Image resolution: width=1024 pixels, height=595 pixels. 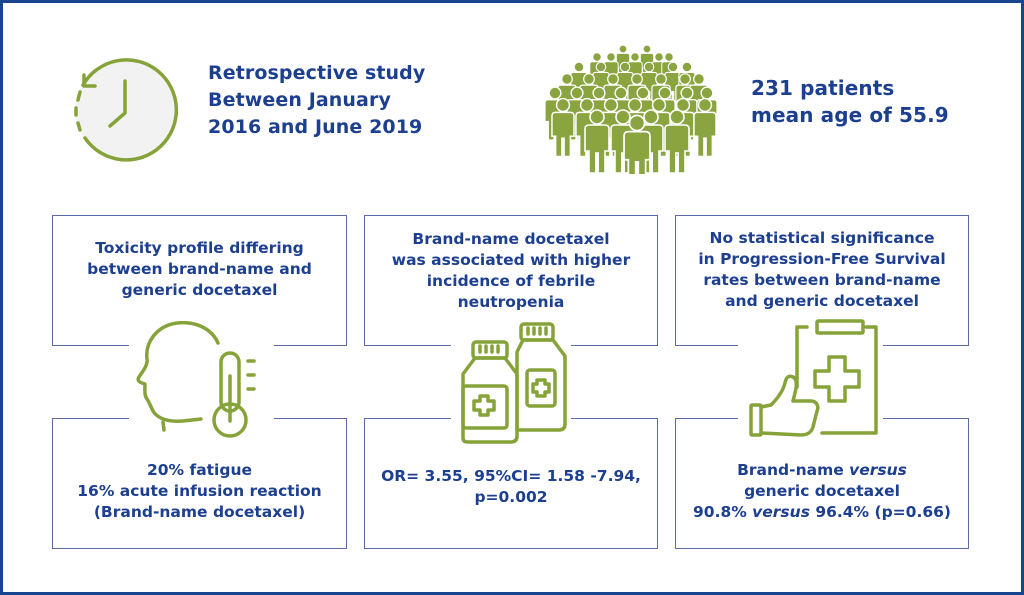 What do you see at coordinates (723, 512) in the screenshot?
I see `text-segment: 90.8%` at bounding box center [723, 512].